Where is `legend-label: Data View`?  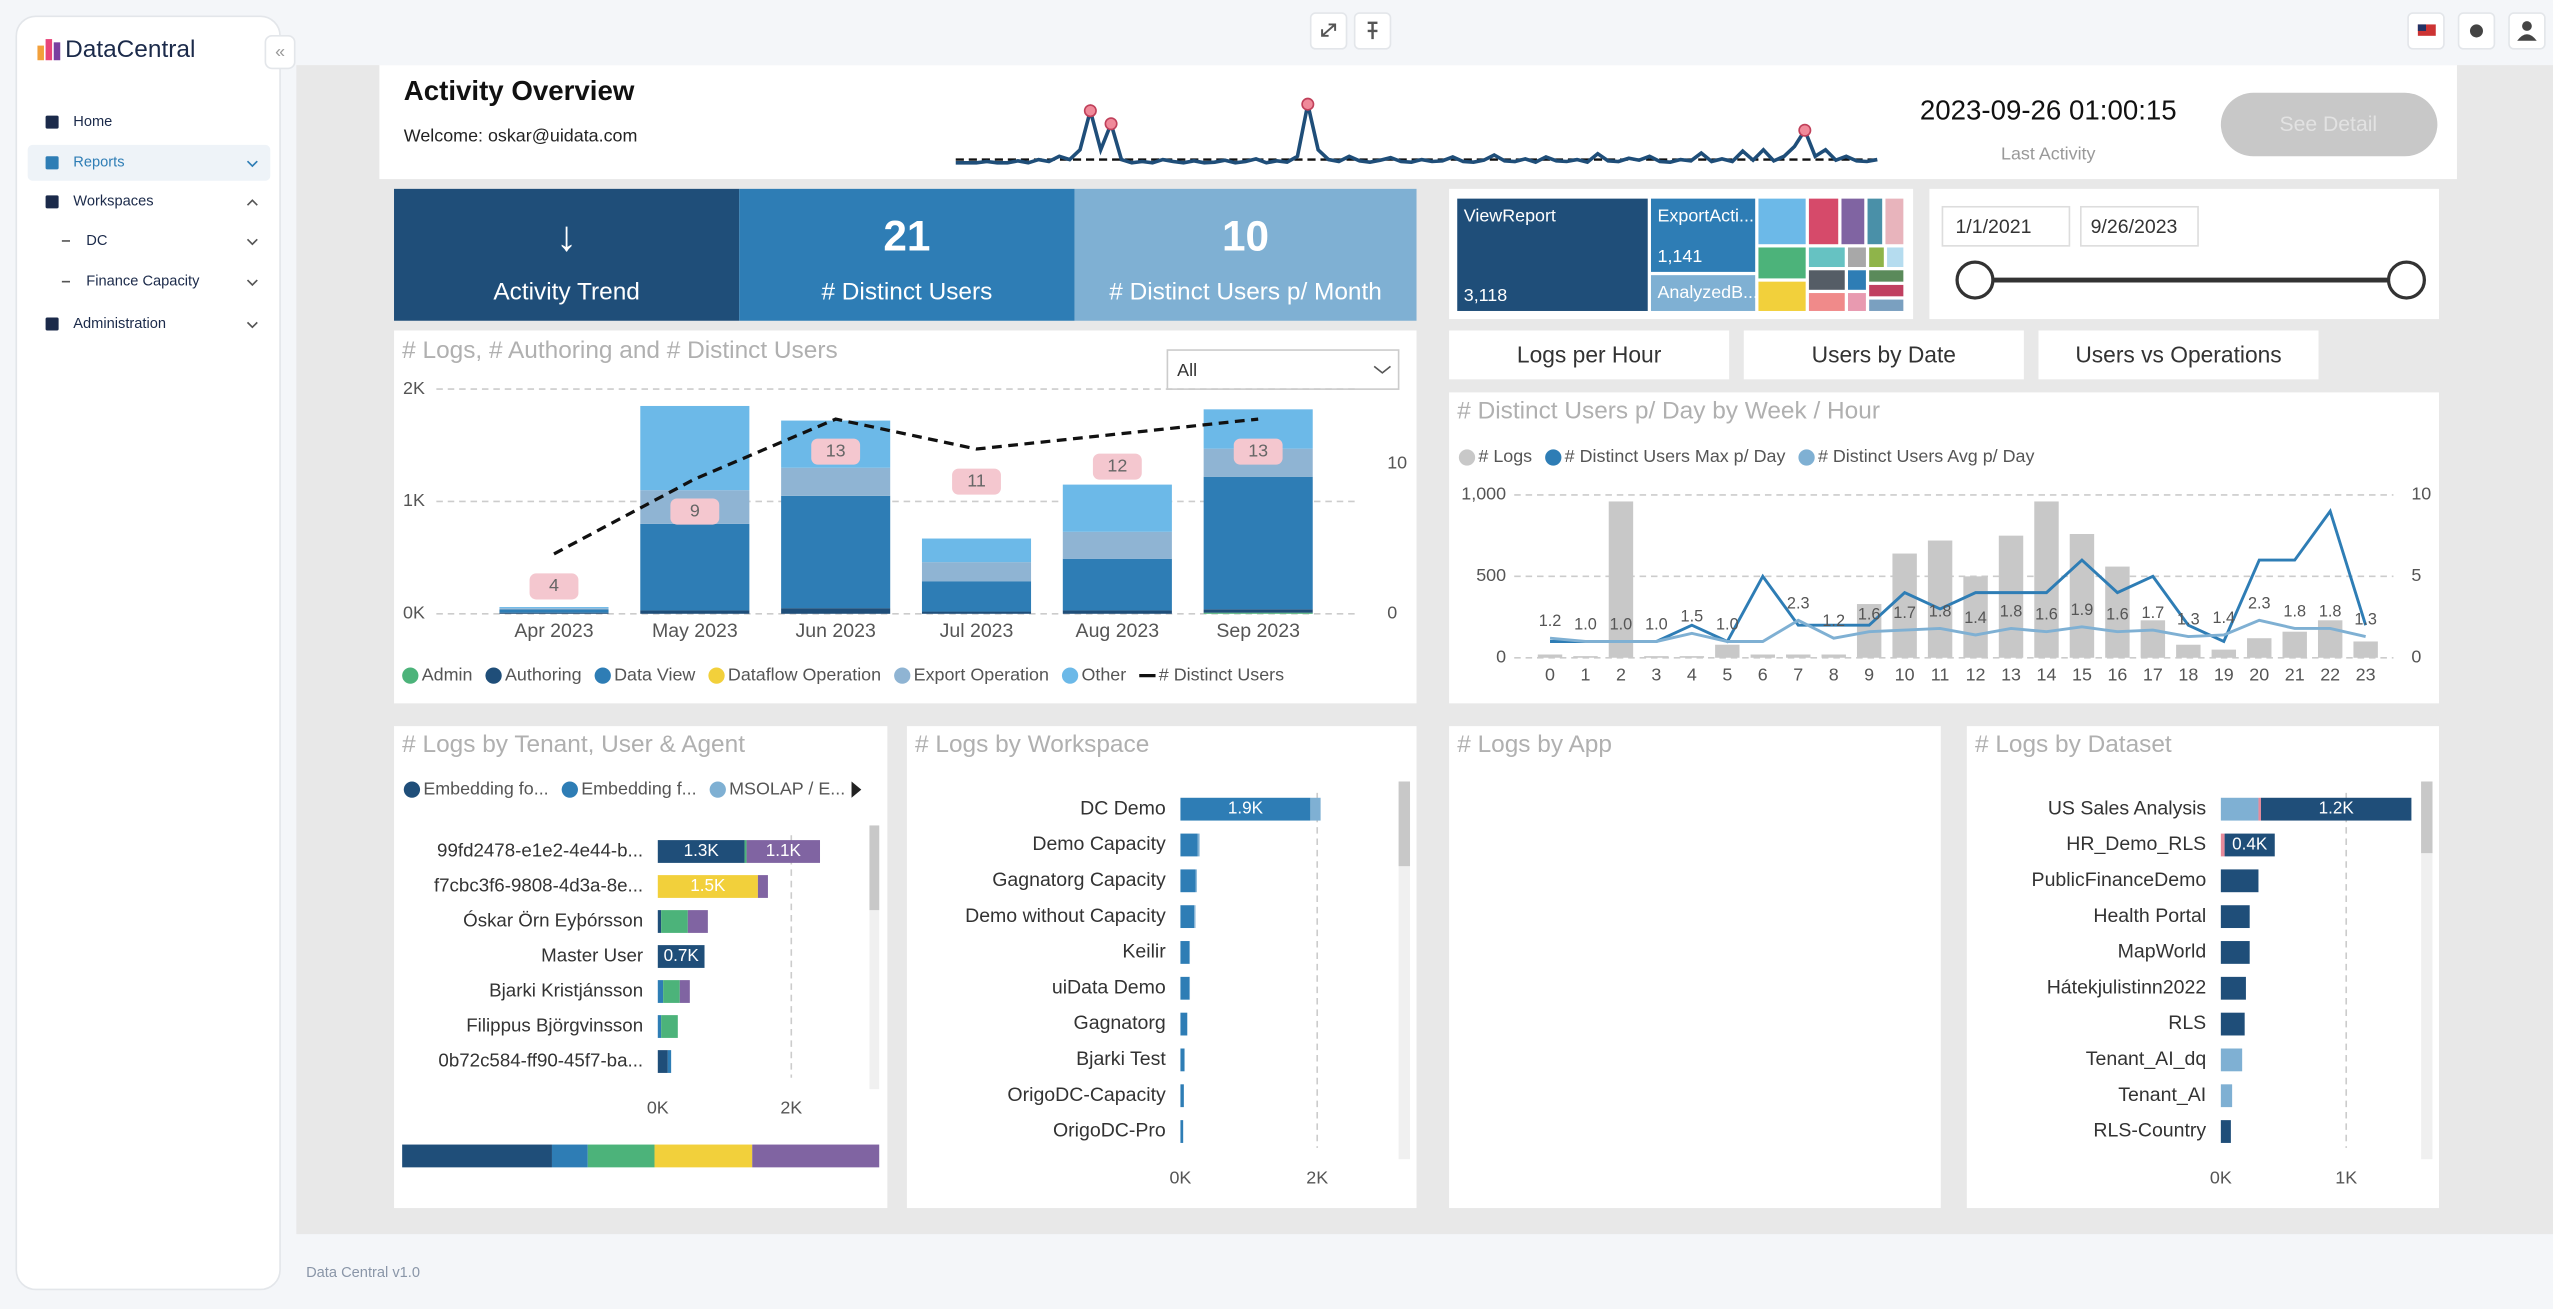 legend-label: Data View is located at coordinates (654, 674).